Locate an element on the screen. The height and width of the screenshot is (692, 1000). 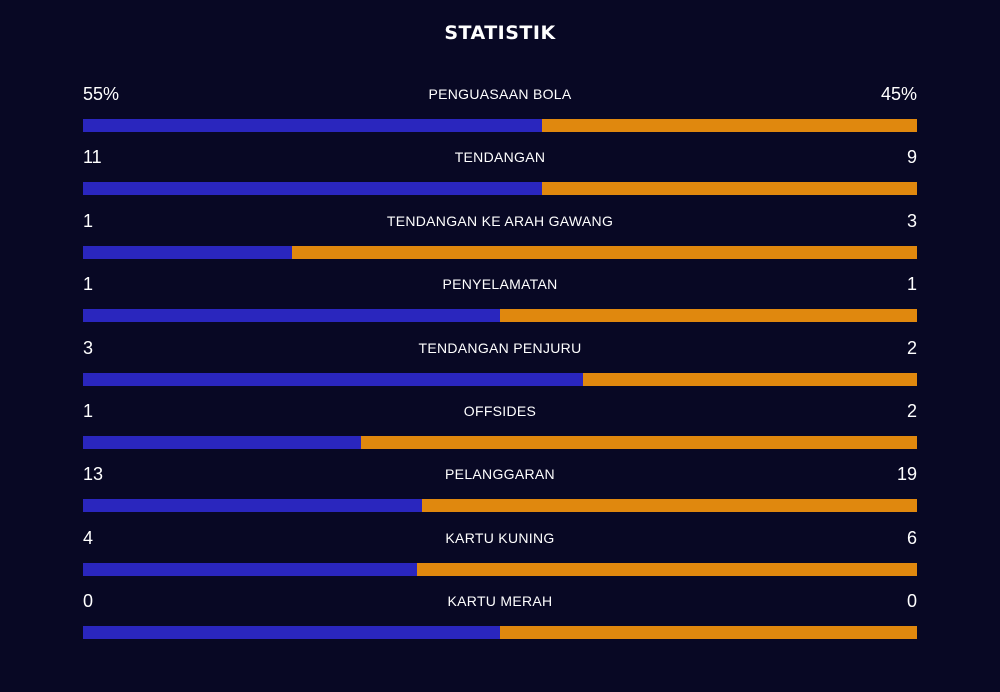
home-value: 13 is located at coordinates (93, 474).